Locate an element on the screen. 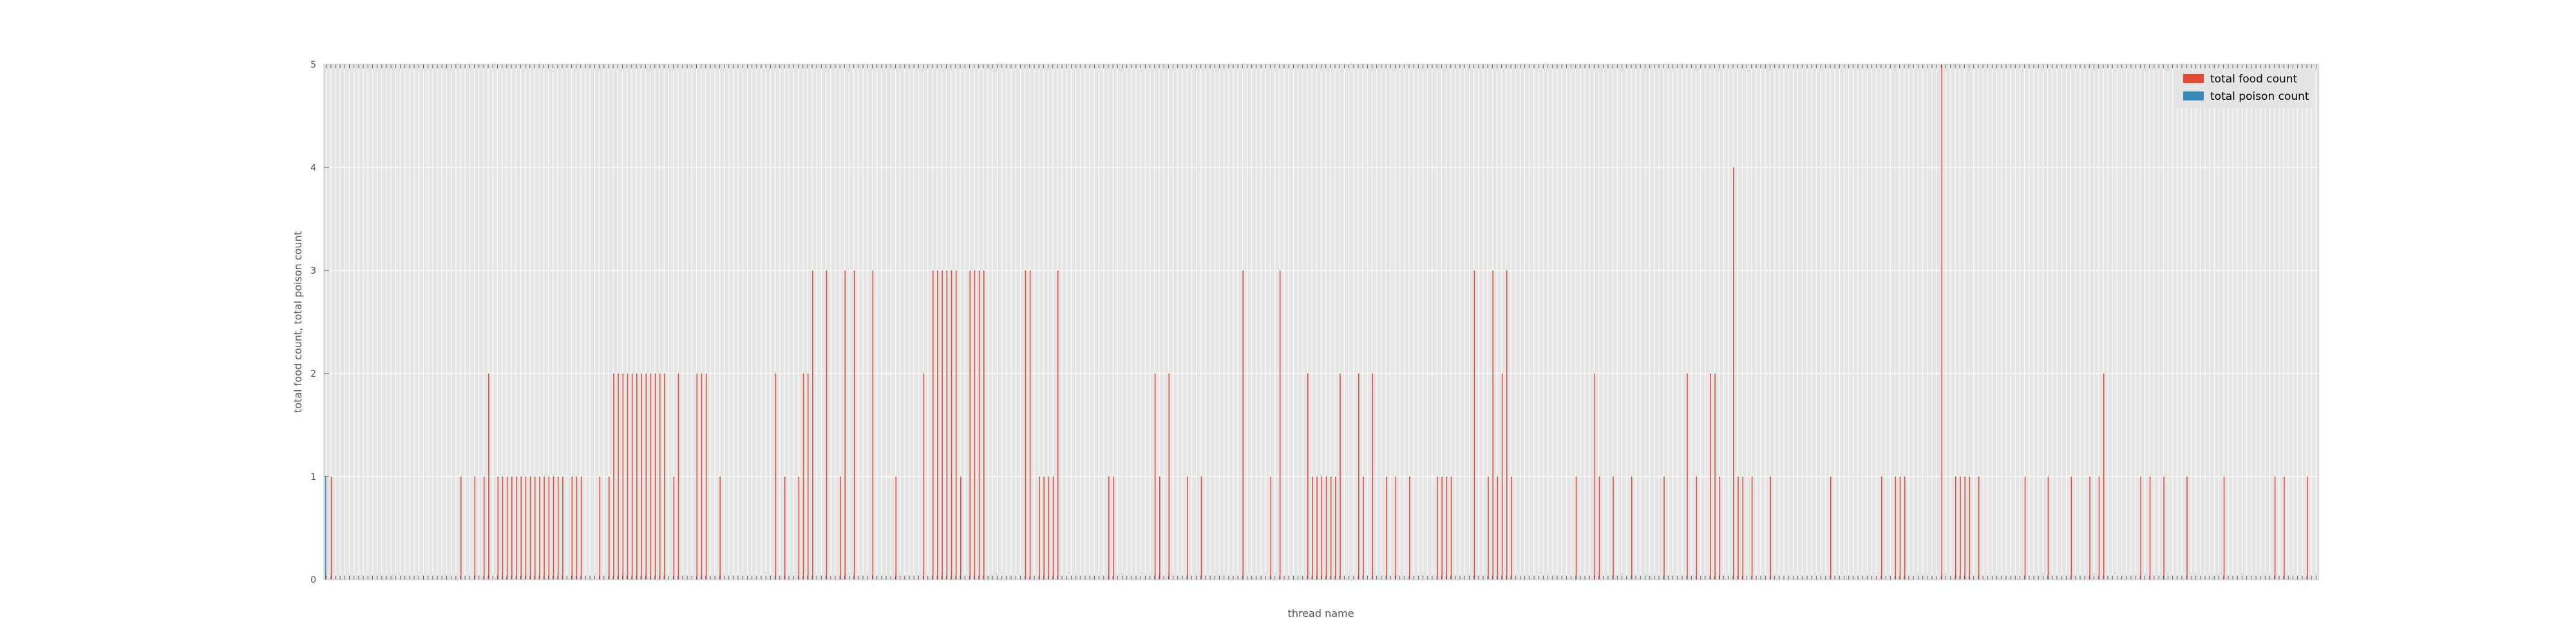 The width and height of the screenshot is (2576, 644). y-tick-label: 2 is located at coordinates (313, 374).